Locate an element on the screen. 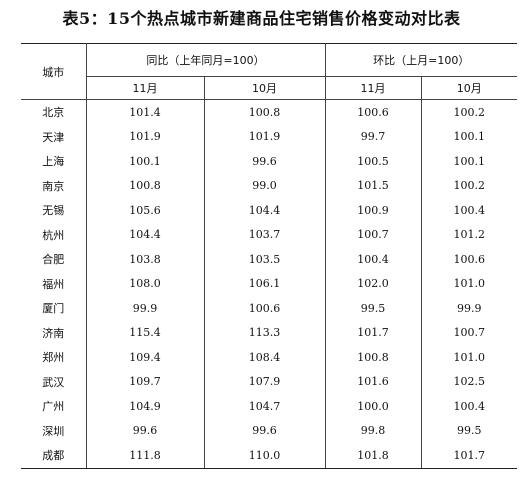 The image size is (523, 496). table-row: 广州 104.9 104.7 100.0 100.4 is located at coordinates (269, 406).